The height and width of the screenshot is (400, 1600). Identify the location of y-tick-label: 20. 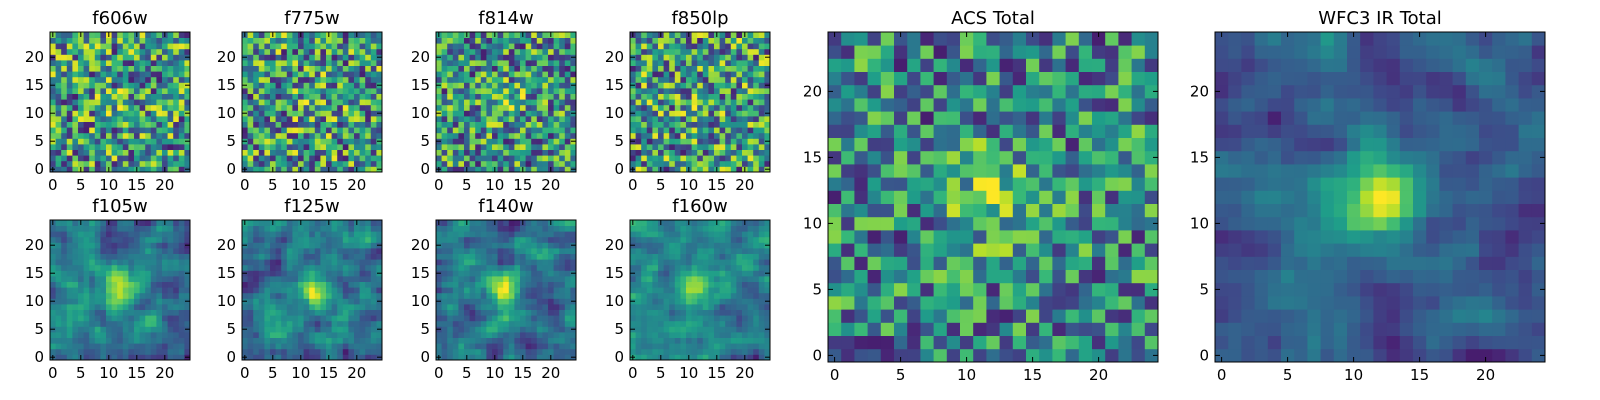
(420, 57).